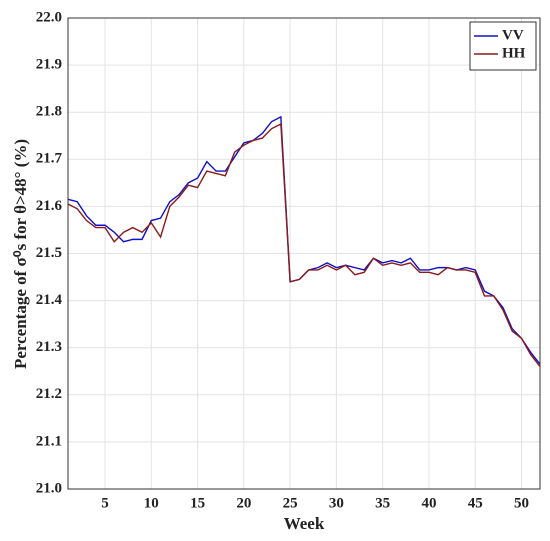 This screenshot has width=550, height=541. What do you see at coordinates (49, 253) in the screenshot?
I see `y-tick-label: 21.5` at bounding box center [49, 253].